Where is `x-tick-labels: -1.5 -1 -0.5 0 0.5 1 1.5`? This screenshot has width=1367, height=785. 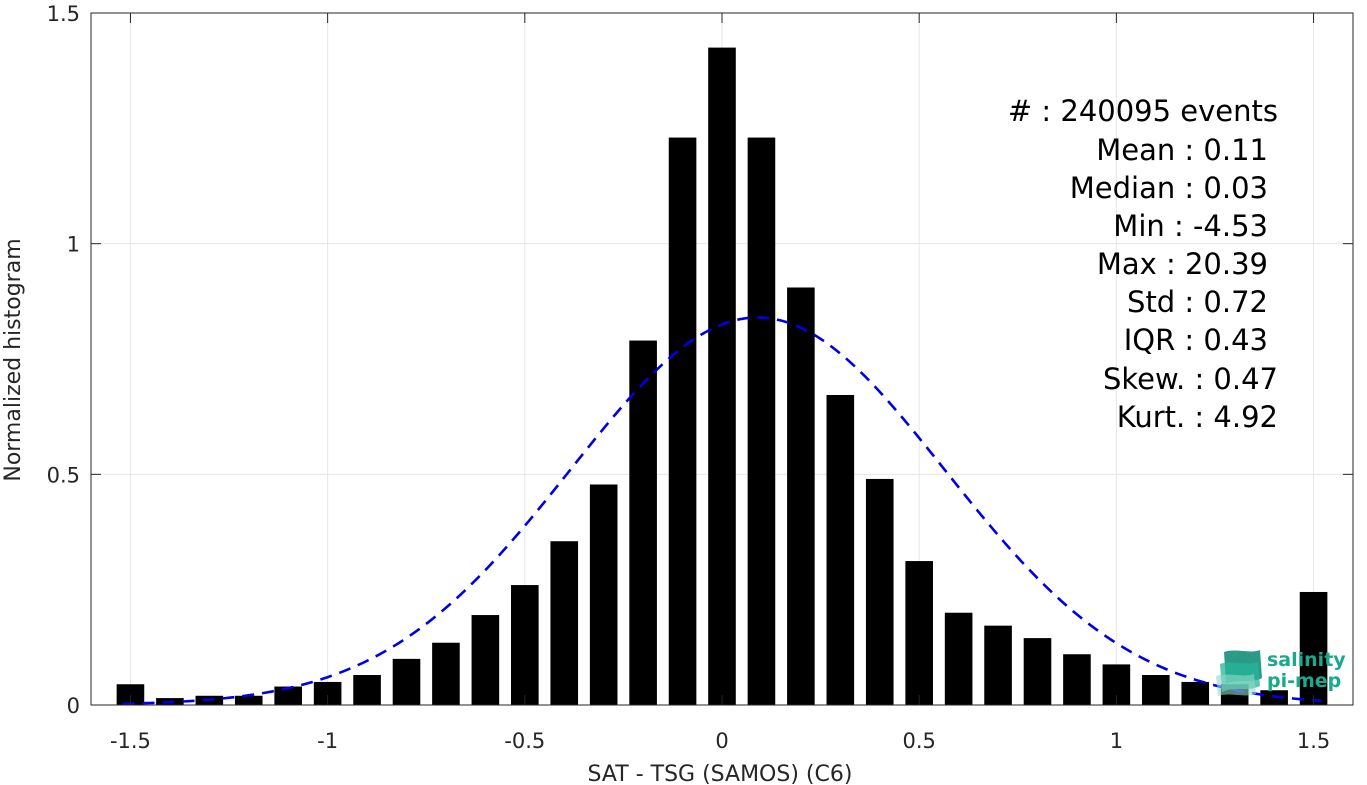
x-tick-labels: -1.5 -1 -0.5 0 0.5 1 1.5 is located at coordinates (720, 741).